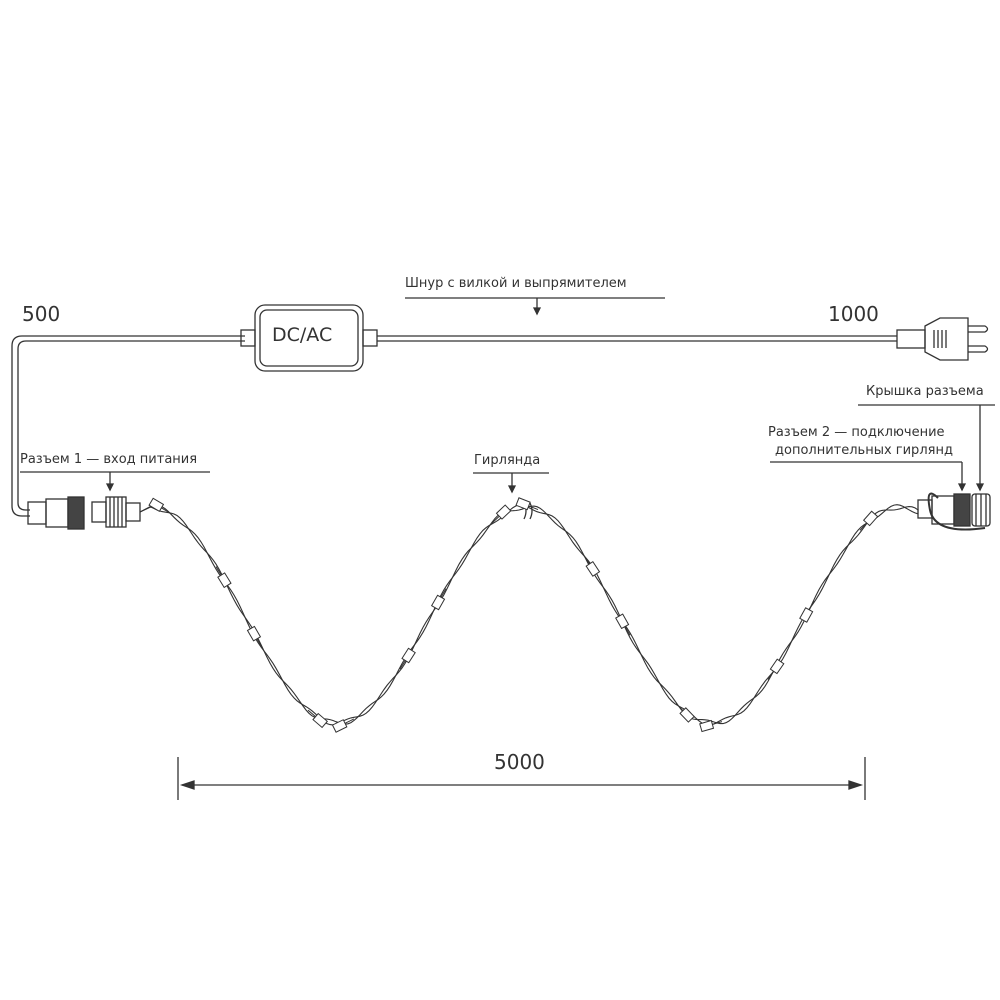 This screenshot has width=1000, height=1000. I want to click on dimension-line, so click(521, 778).